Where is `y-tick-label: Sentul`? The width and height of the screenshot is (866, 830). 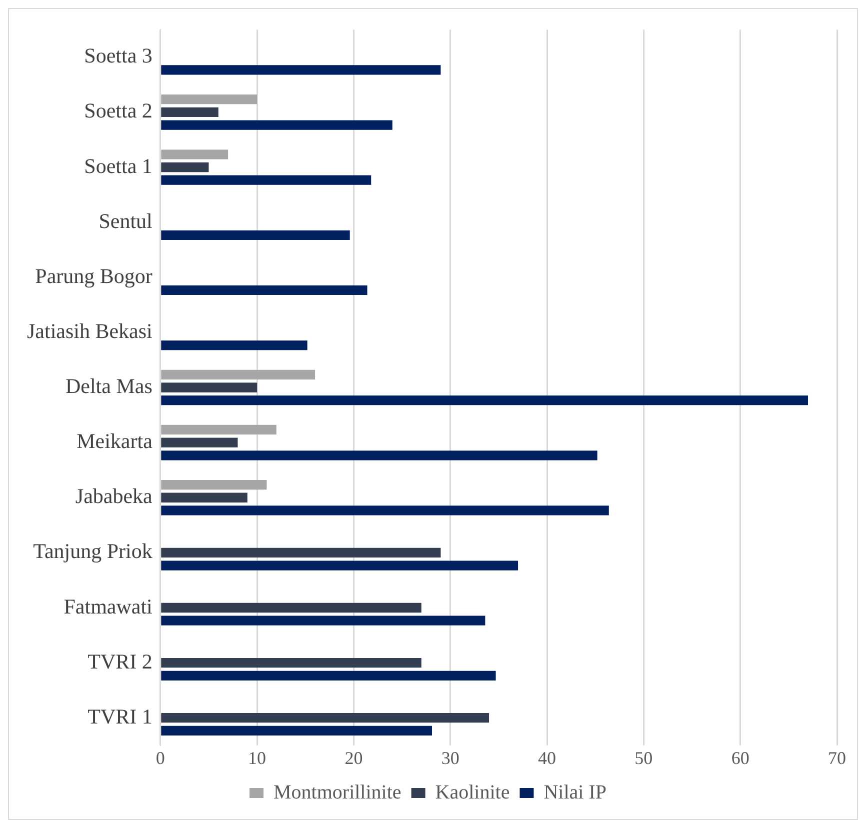 y-tick-label: Sentul is located at coordinates (125, 220).